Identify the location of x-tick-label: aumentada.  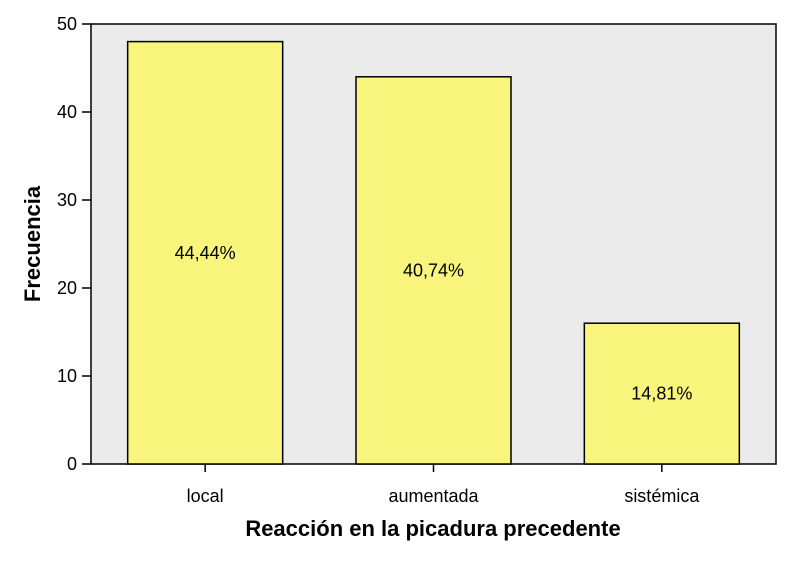
(433, 496).